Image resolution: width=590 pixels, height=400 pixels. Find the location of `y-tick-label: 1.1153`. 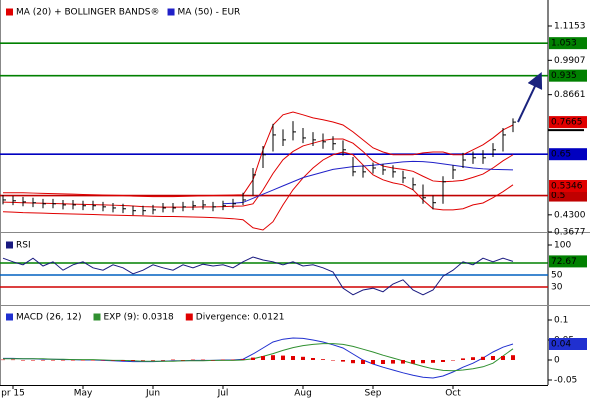

y-tick-label: 1.1153 is located at coordinates (570, 26).